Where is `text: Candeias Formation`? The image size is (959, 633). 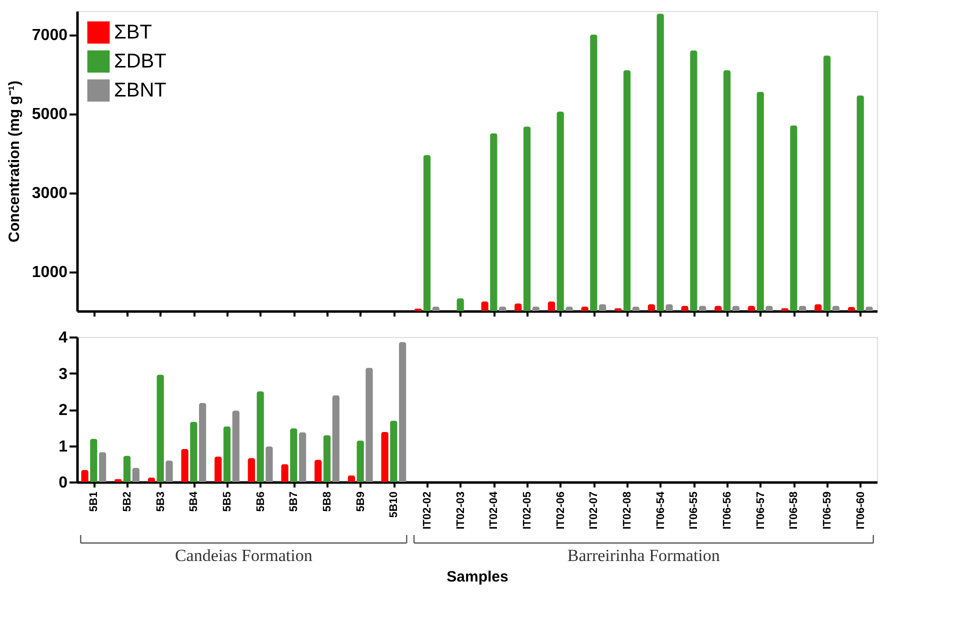 text: Candeias Formation is located at coordinates (243, 555).